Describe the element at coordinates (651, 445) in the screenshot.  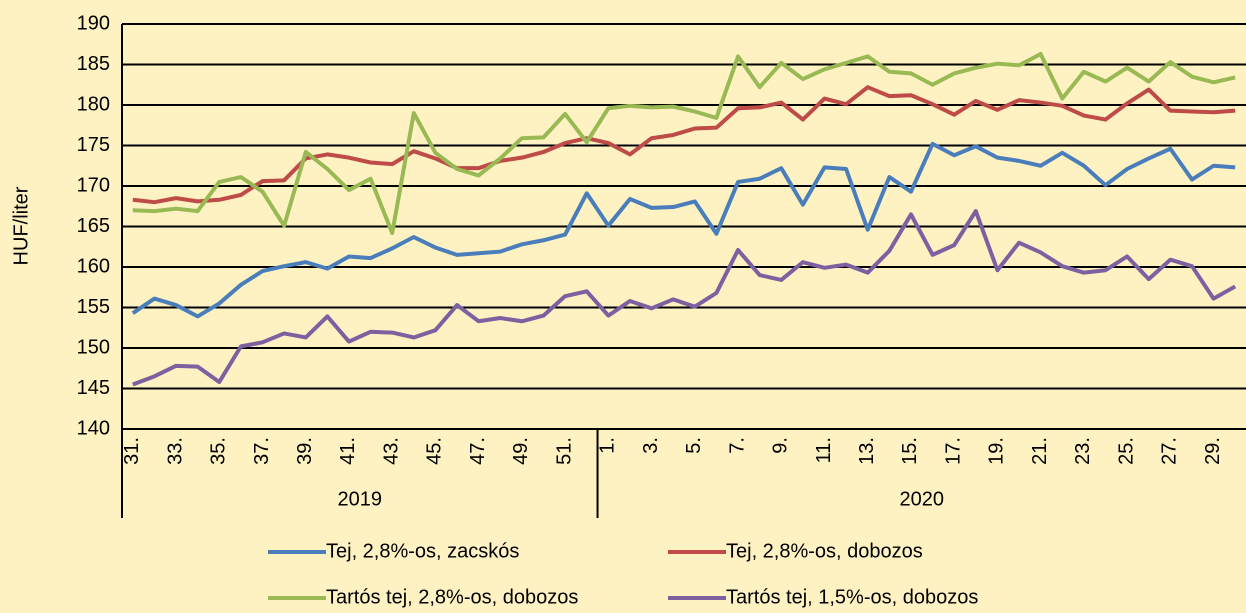
I see `x-tick-label: 3.` at that location.